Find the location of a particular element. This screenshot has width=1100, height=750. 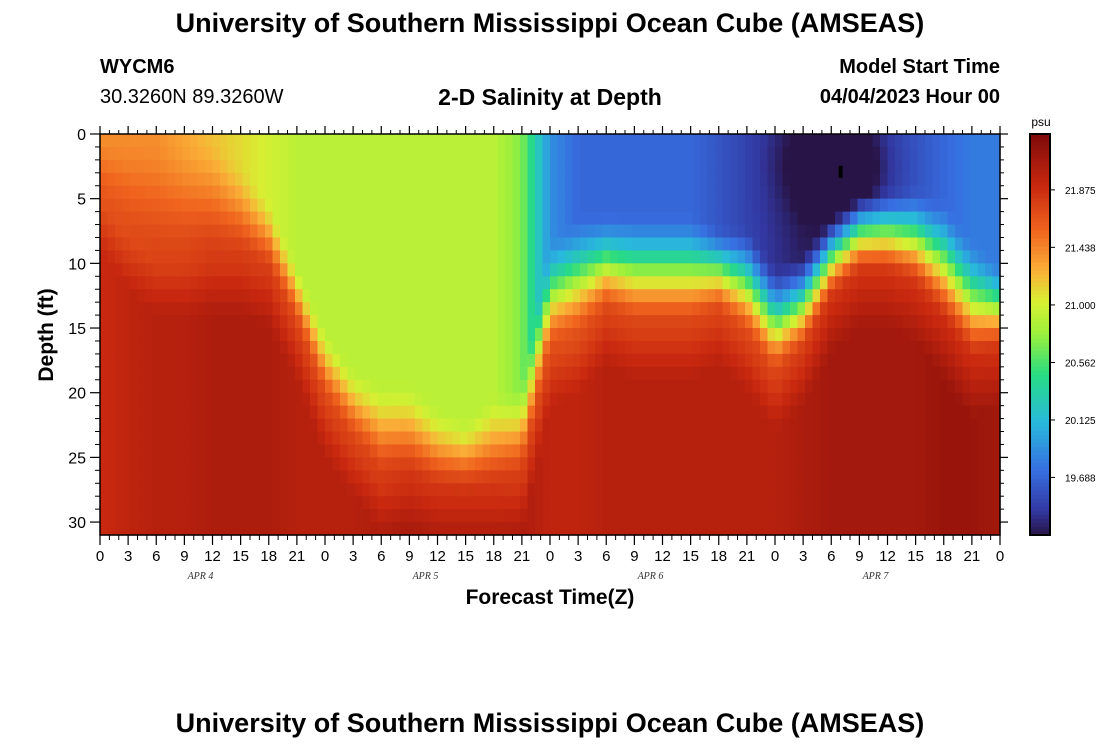

colorbar-frame is located at coordinates (1040, 334).